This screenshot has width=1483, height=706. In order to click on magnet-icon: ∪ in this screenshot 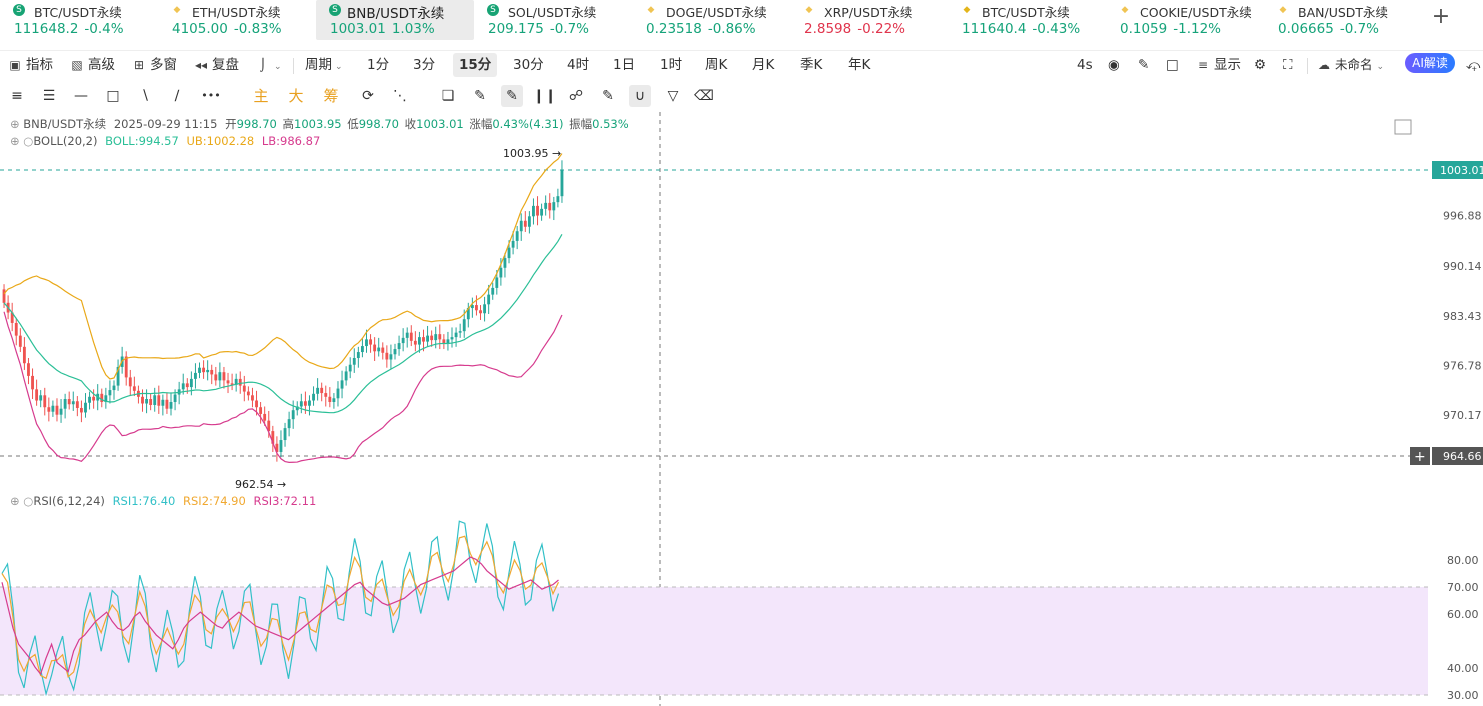, I will do `click(640, 96)`.